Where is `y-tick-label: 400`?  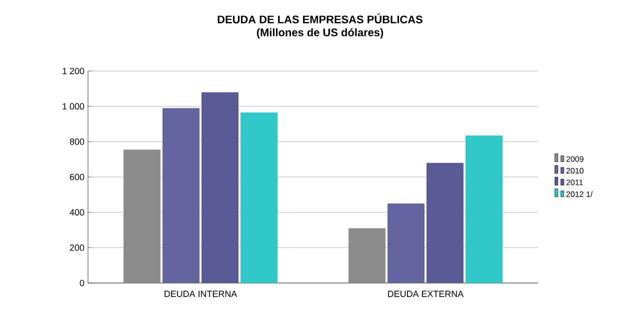 y-tick-label: 400 is located at coordinates (77, 212).